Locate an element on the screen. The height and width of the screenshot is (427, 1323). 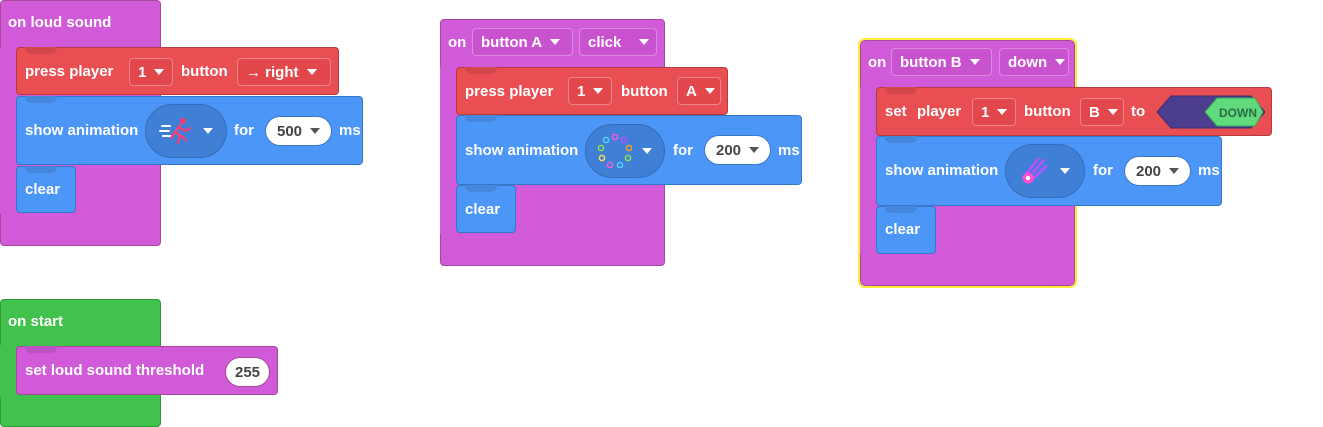
event-title: on loud sound is located at coordinates (60, 22).